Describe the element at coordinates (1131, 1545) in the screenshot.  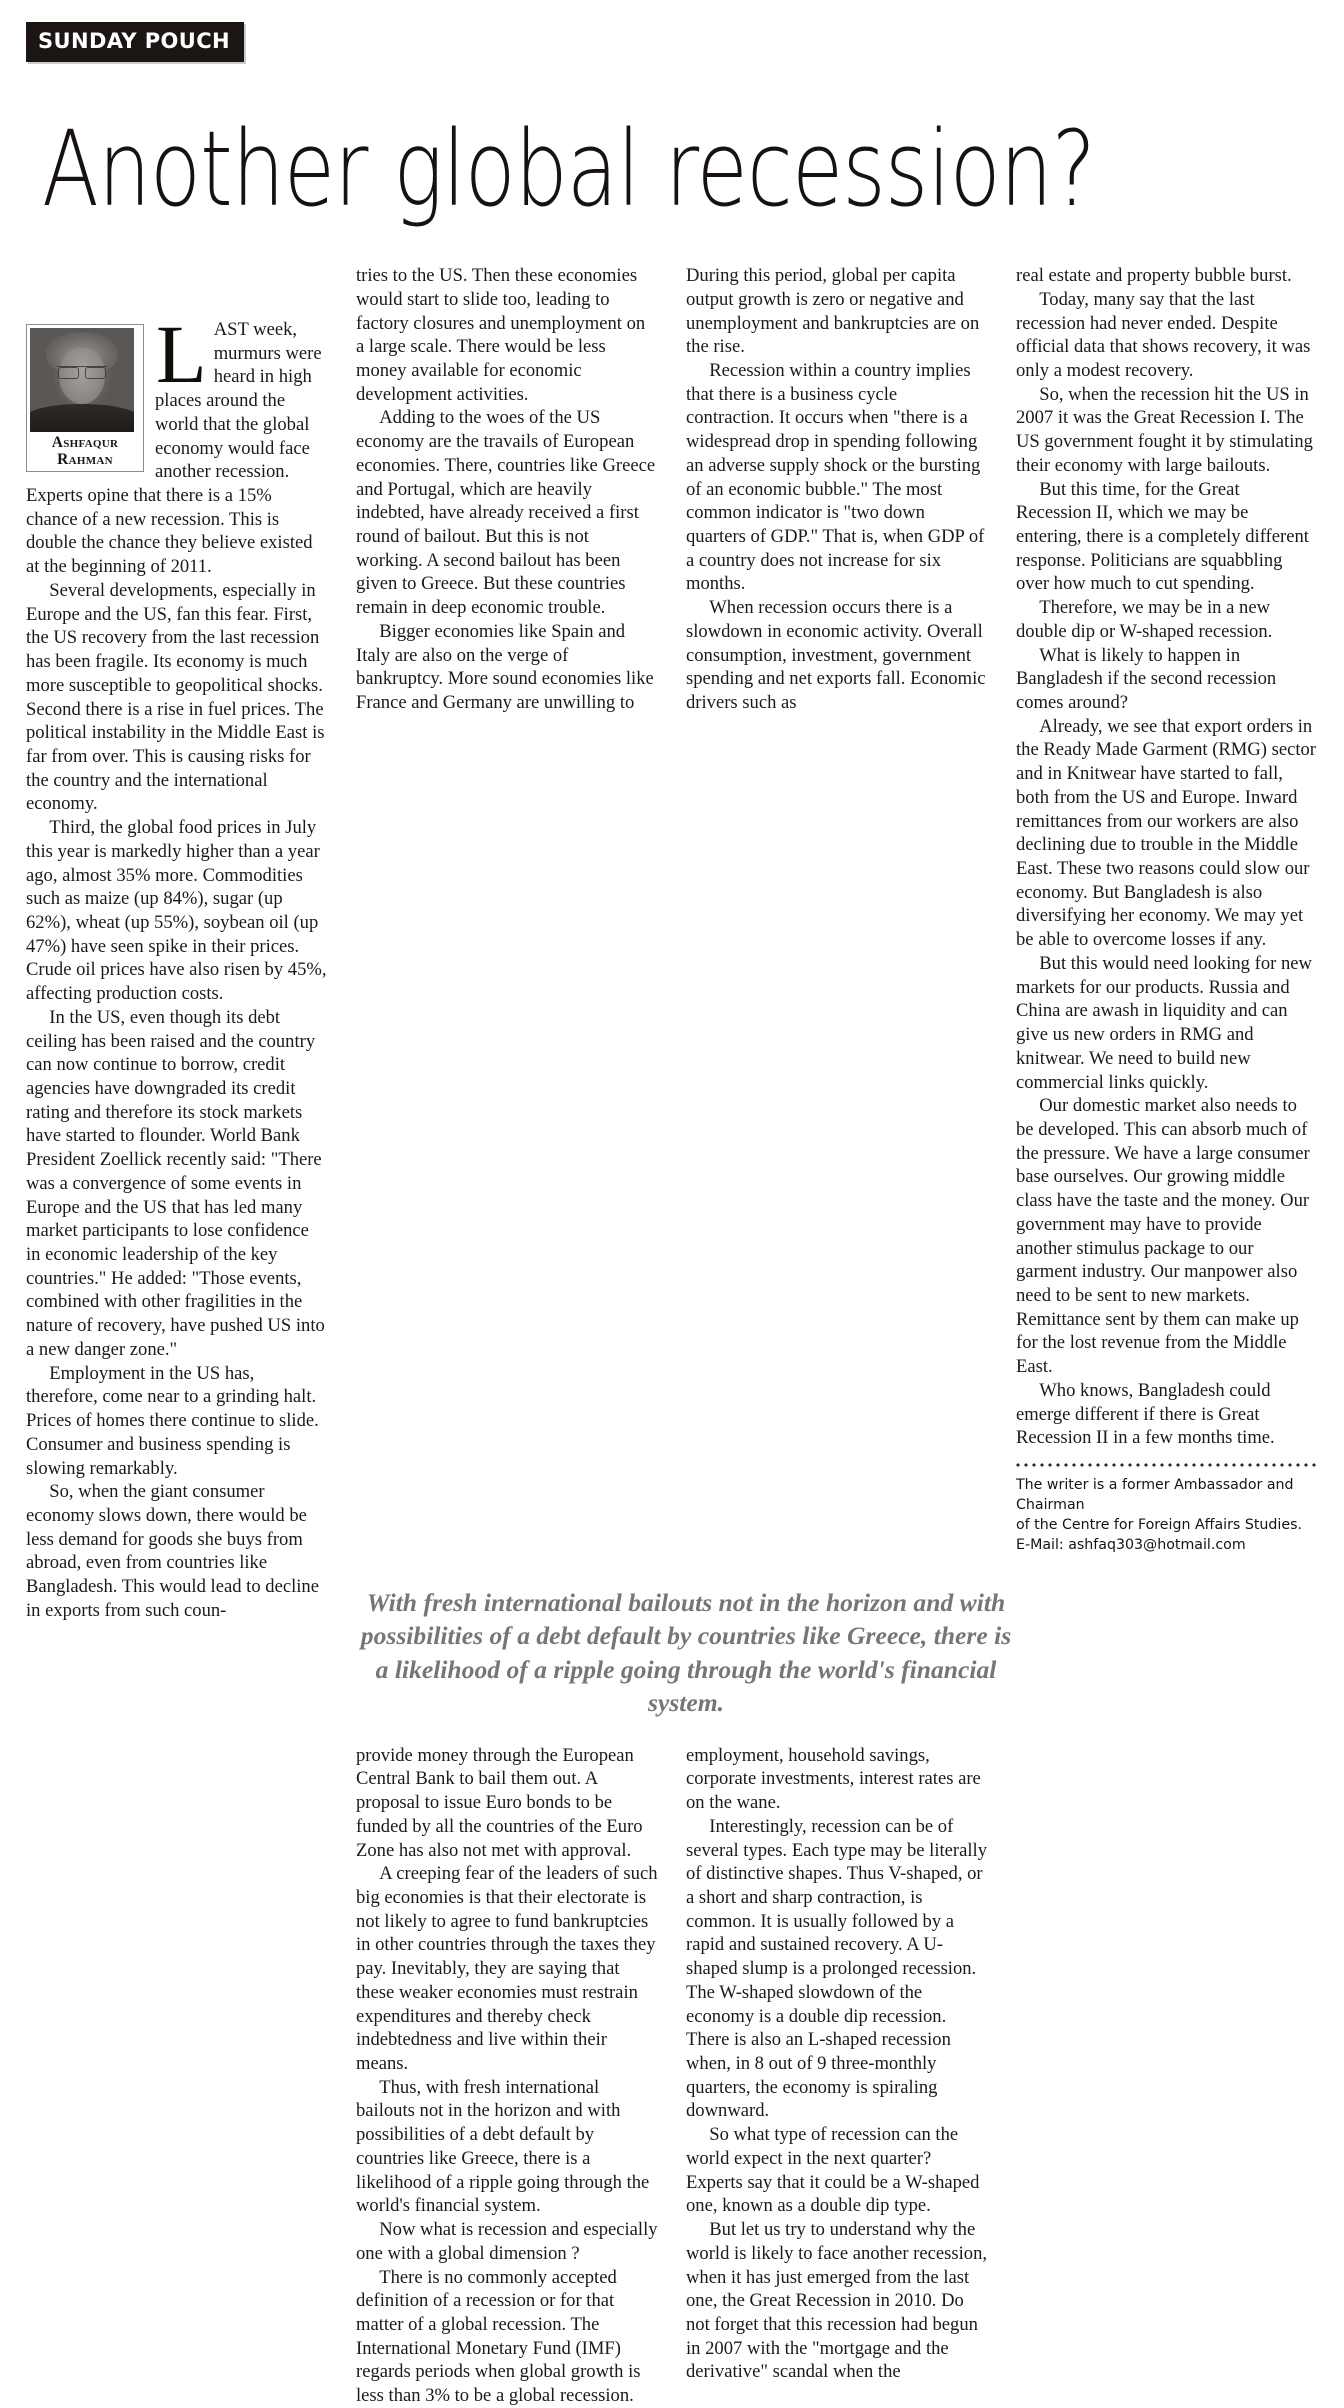
I see `bio-email-line: E-Mail: ashfaq303@hotmail.com` at that location.